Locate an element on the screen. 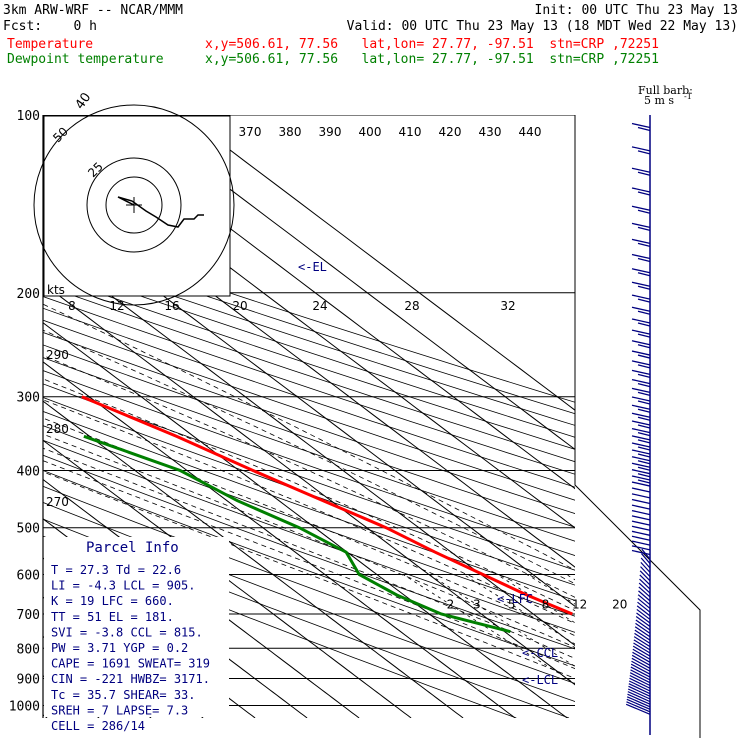  hodograph-ring-outer is located at coordinates (134, 205).